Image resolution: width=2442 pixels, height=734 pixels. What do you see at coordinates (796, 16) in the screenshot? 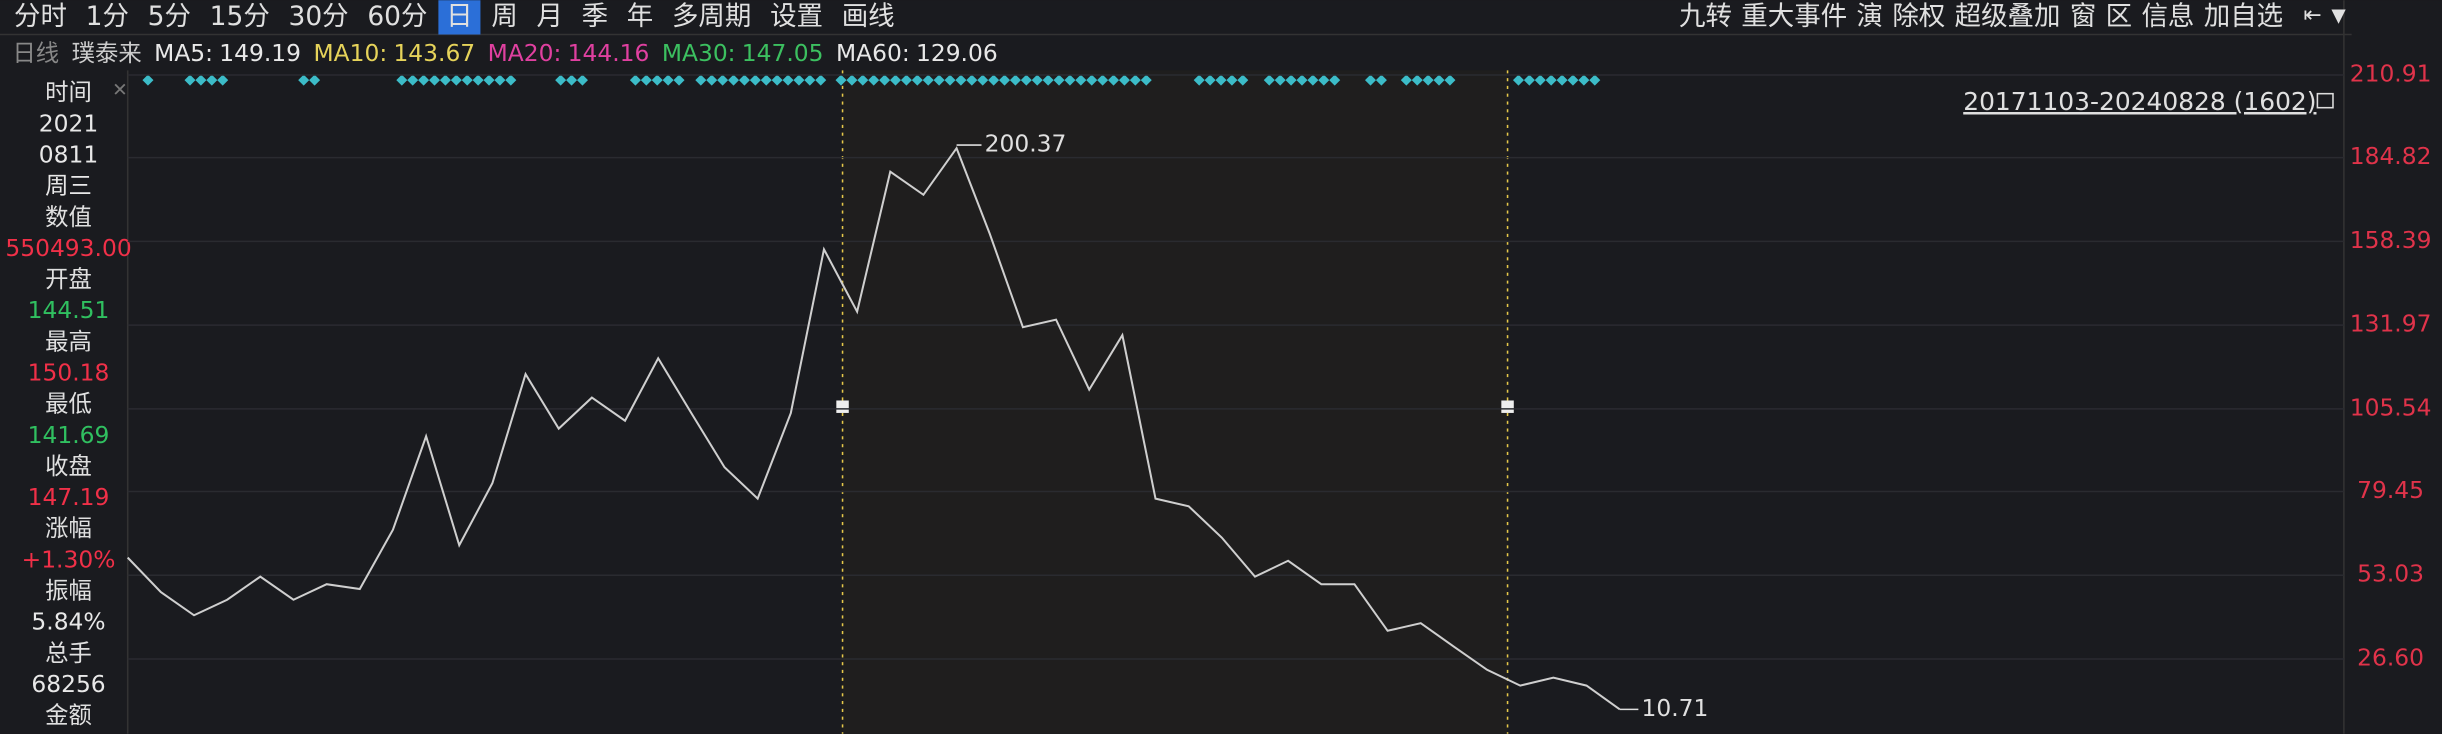
I see `toolbar-button: 设置` at bounding box center [796, 16].